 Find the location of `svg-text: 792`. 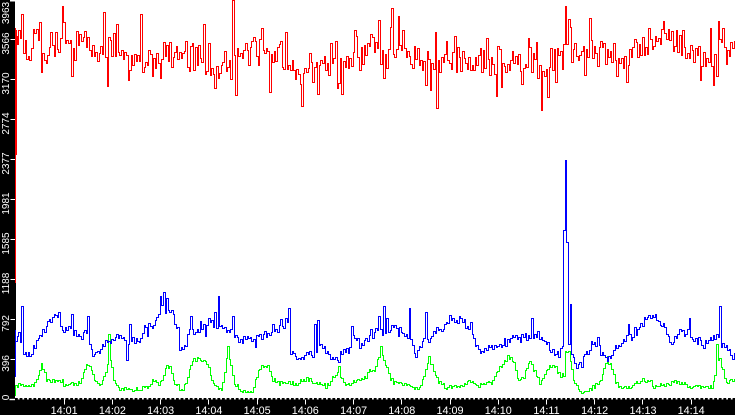

svg-text: 792 is located at coordinates (6, 323).